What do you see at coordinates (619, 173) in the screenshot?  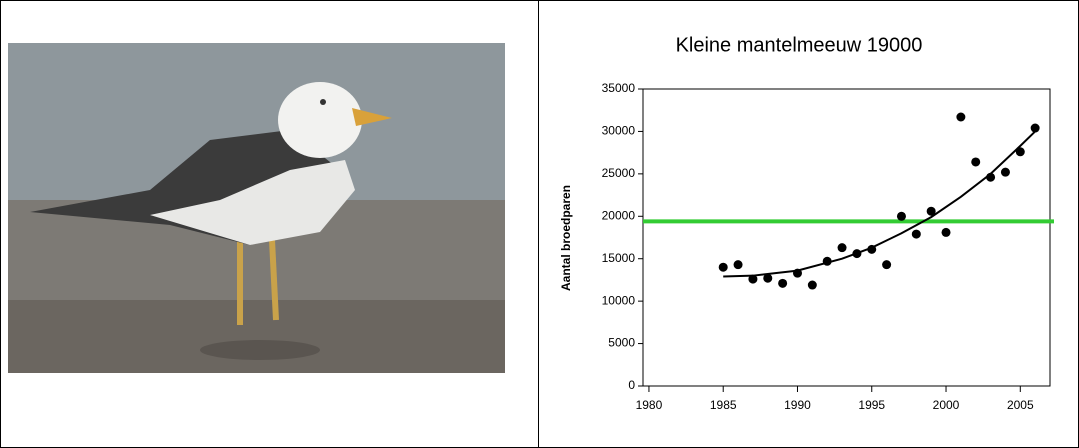 I see `y-tick-label: 25000` at bounding box center [619, 173].